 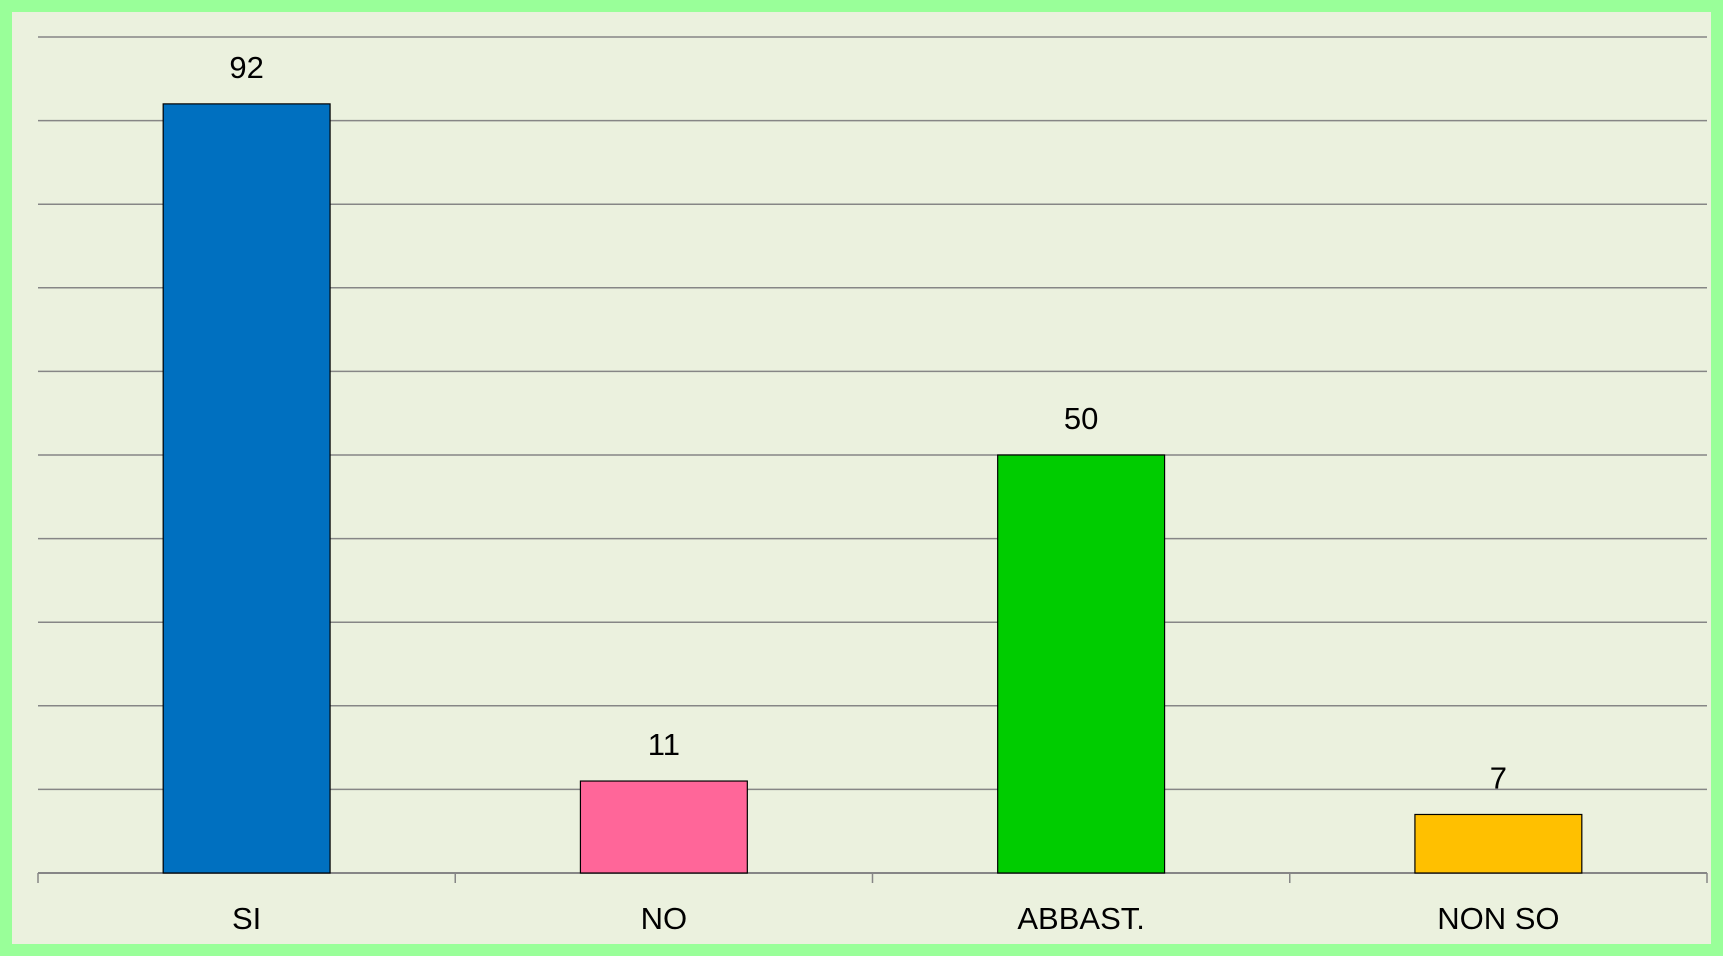 What do you see at coordinates (1498, 778) in the screenshot?
I see `data-label: 7` at bounding box center [1498, 778].